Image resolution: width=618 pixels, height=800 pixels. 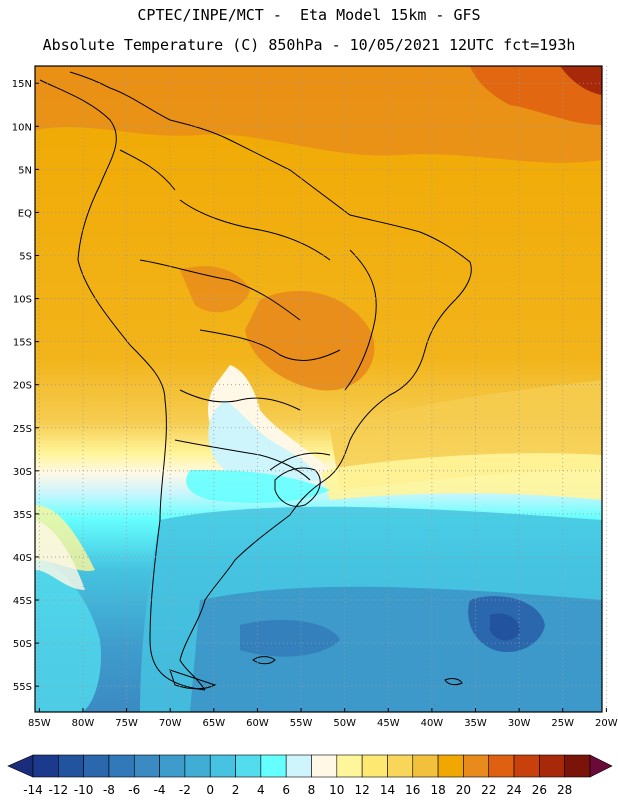 What do you see at coordinates (432, 723) in the screenshot?
I see `lon-label: 40W` at bounding box center [432, 723].